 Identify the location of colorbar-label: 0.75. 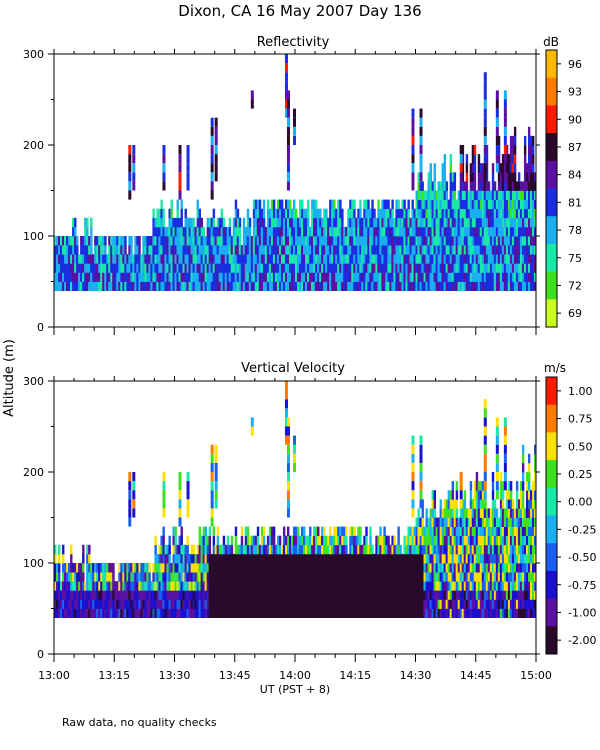
(580, 419).